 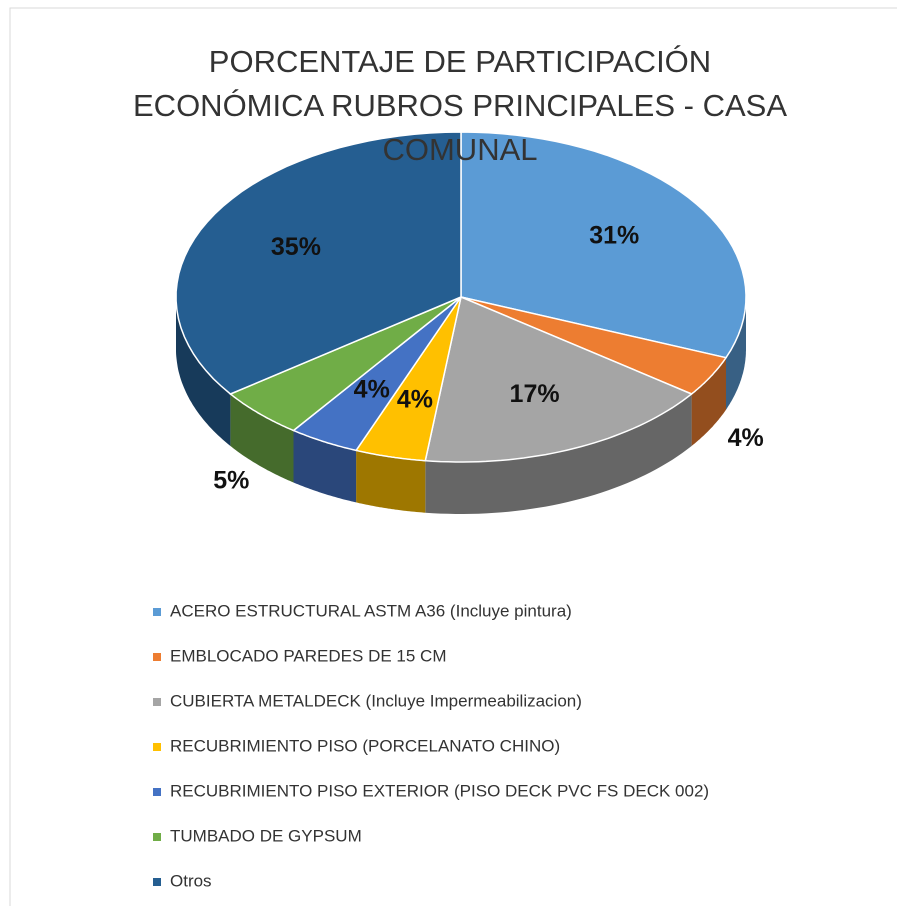 What do you see at coordinates (535, 394) in the screenshot?
I see `data-label: 17%` at bounding box center [535, 394].